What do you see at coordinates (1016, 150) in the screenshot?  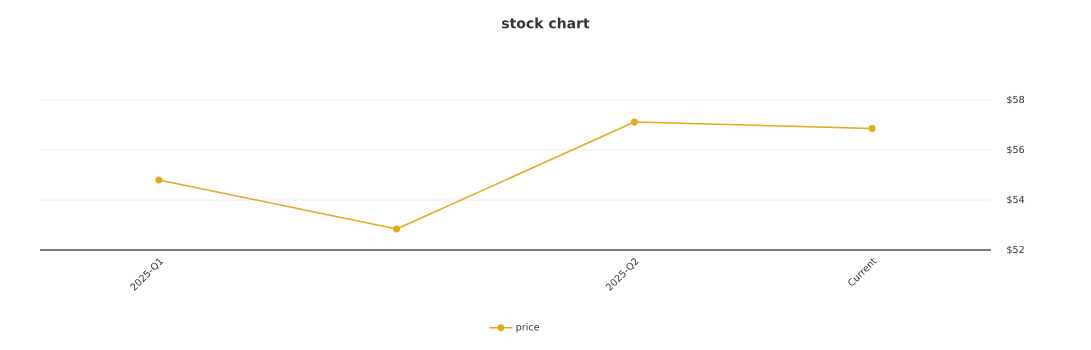 I see `y-tick-label: $56` at bounding box center [1016, 150].